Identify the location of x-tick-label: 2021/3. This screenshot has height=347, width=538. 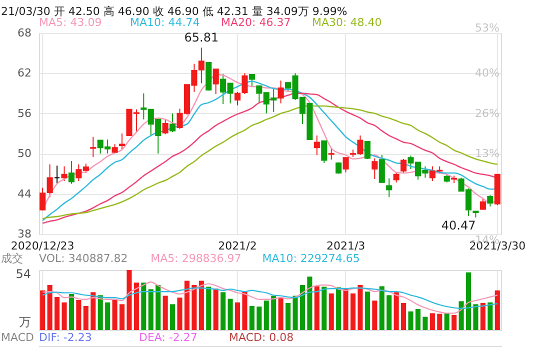
(346, 246).